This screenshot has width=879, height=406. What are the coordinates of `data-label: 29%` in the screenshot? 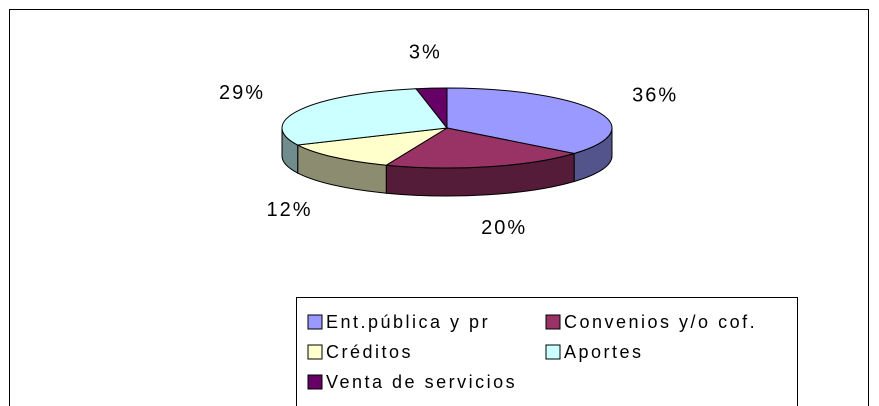 It's located at (242, 93).